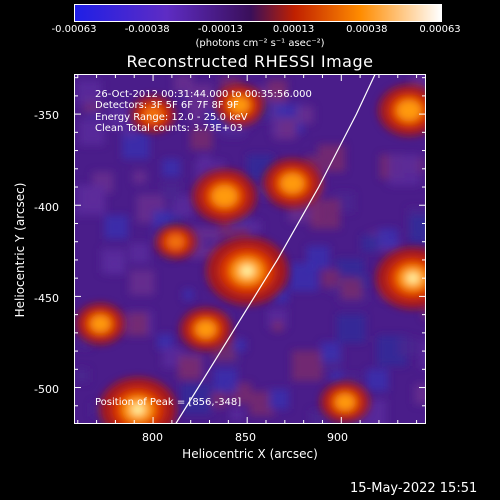 This screenshot has width=500, height=500. I want to click on x-tick-label: 900, so click(337, 437).